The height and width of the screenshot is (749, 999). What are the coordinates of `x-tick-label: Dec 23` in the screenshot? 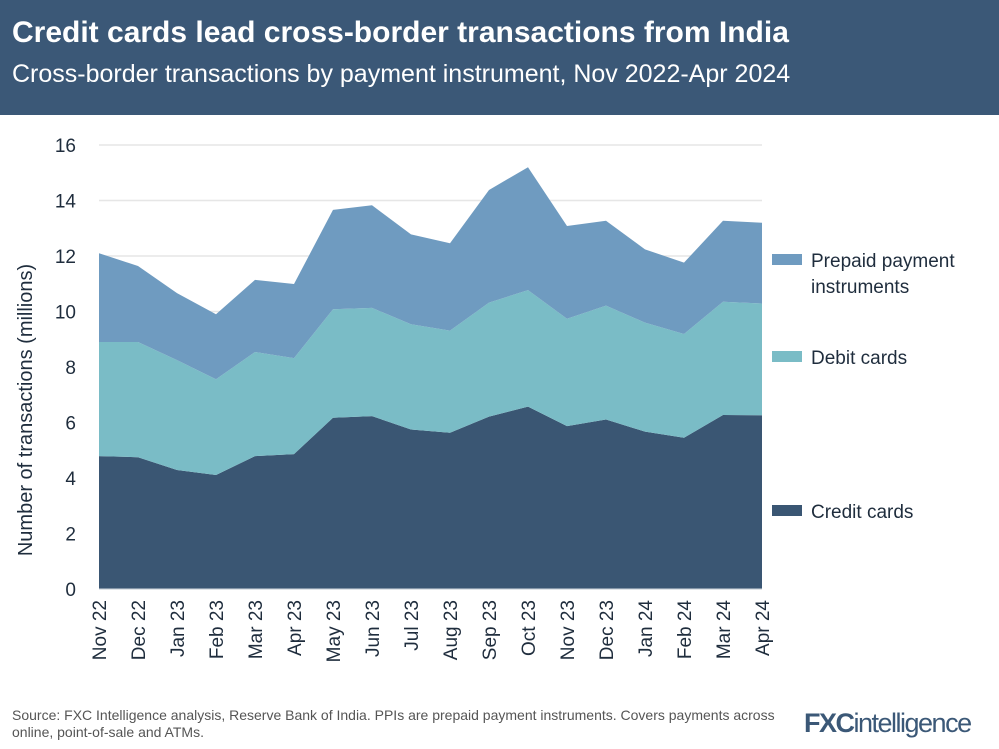 It's located at (607, 630).